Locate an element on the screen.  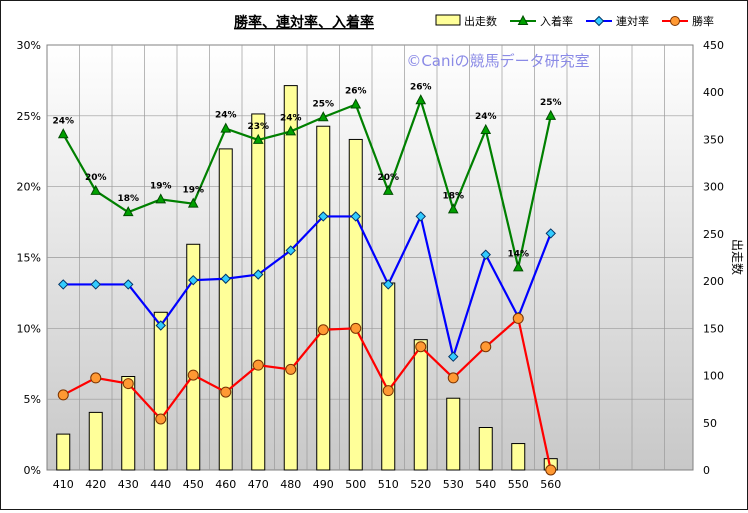
data-label-480: 24% is located at coordinates (291, 118).